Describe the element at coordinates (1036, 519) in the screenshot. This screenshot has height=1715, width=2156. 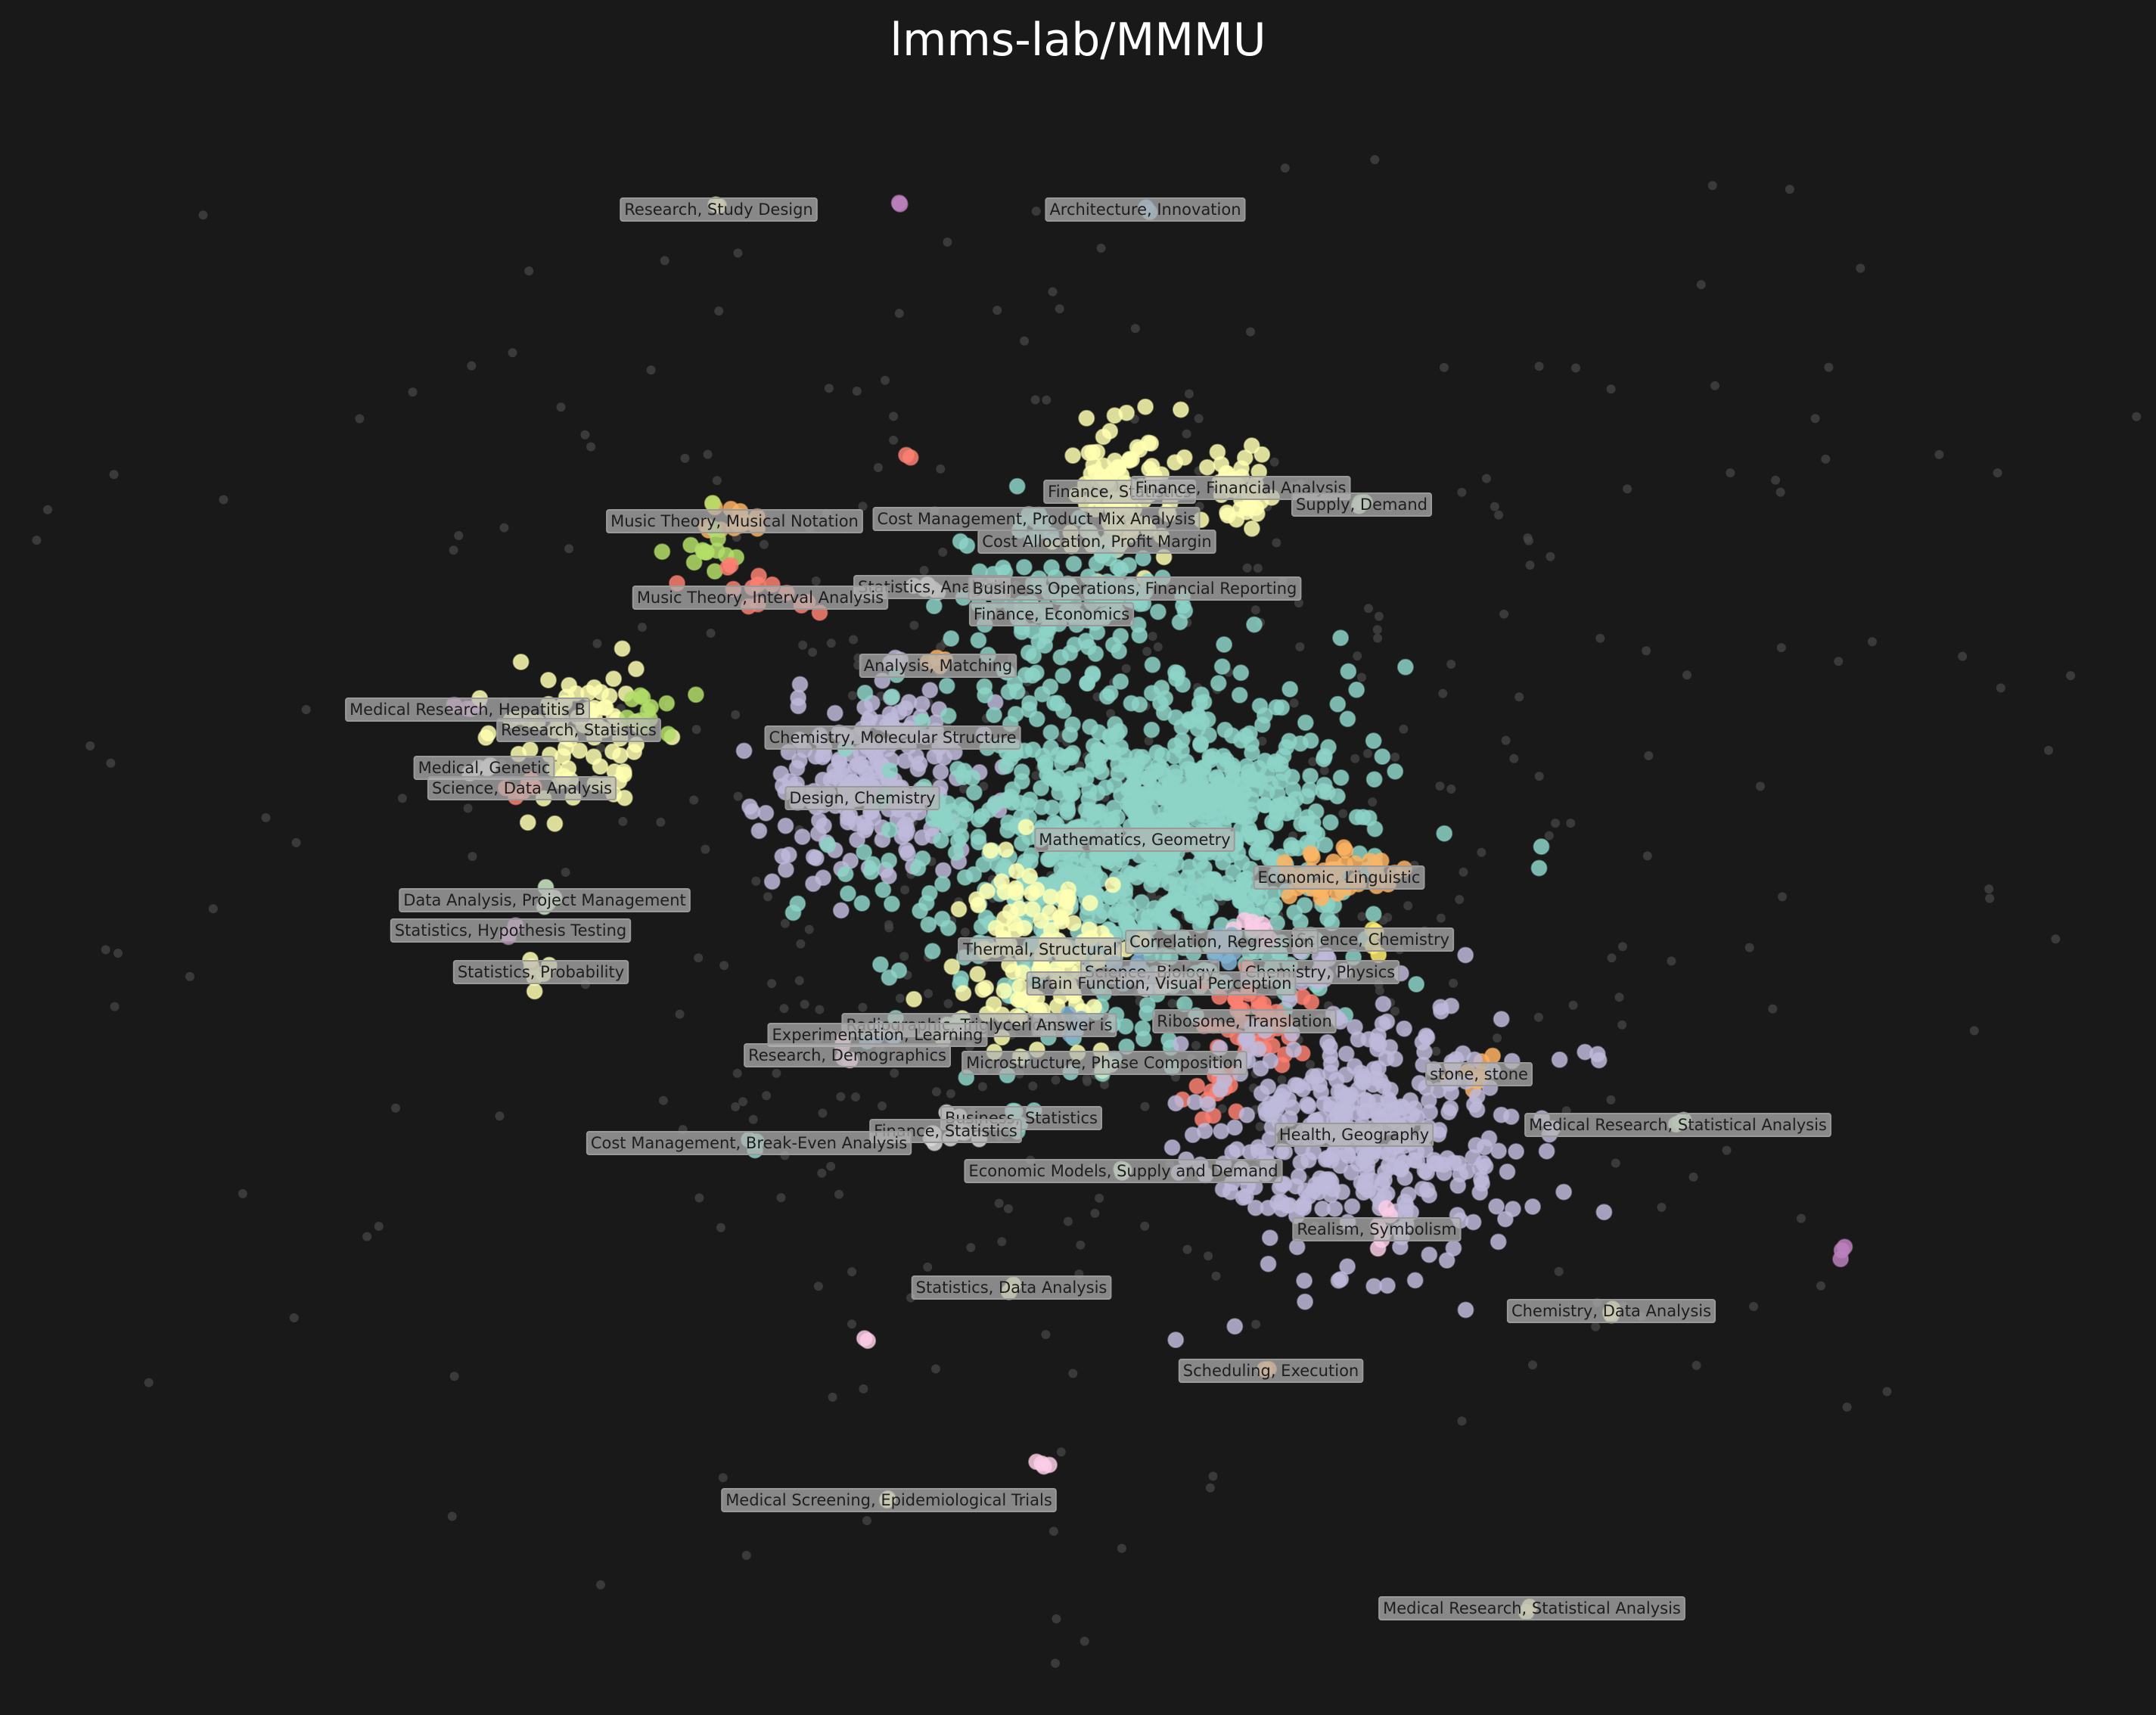
I see `cluster-label: Cost Management, Product Mix Analysis` at that location.